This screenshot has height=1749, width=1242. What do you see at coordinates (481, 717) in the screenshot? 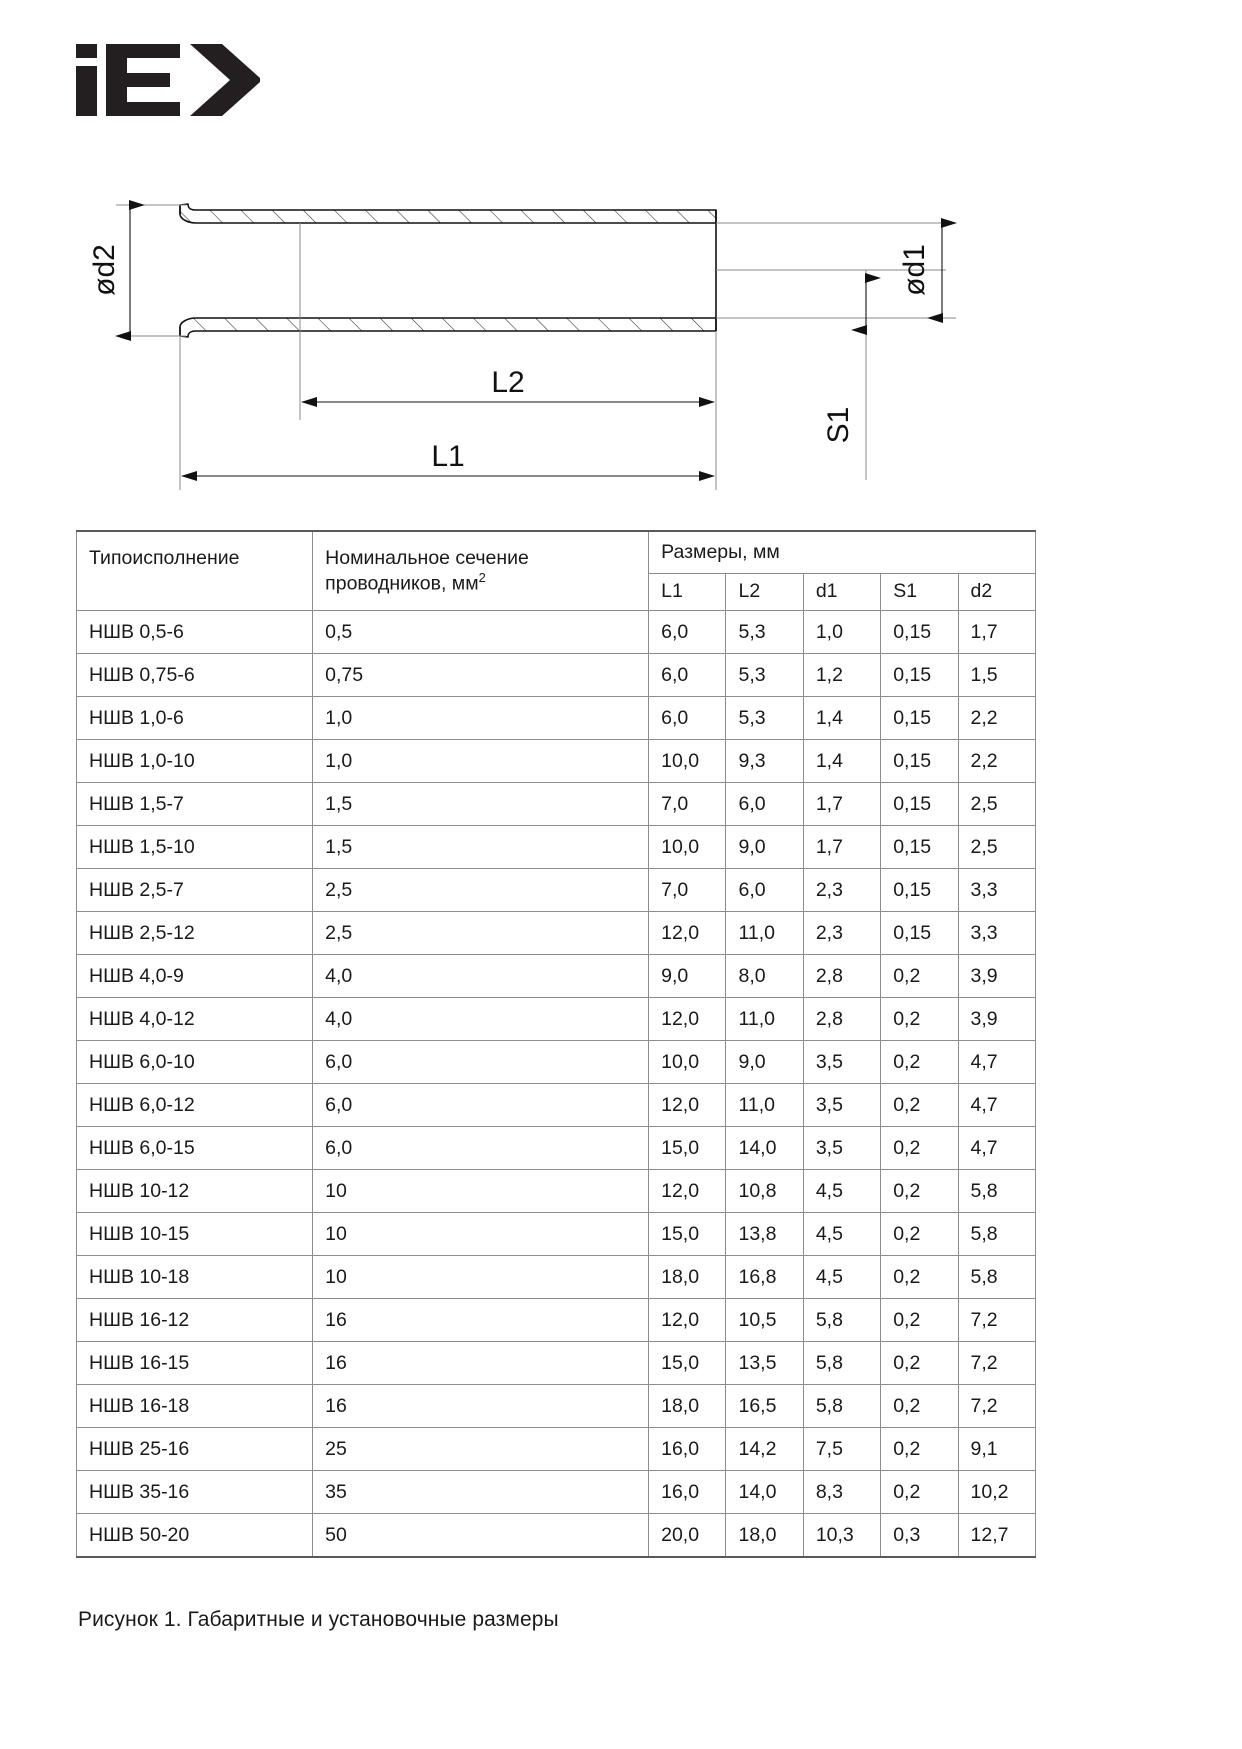
I see `cell-section: 1,0` at bounding box center [481, 717].